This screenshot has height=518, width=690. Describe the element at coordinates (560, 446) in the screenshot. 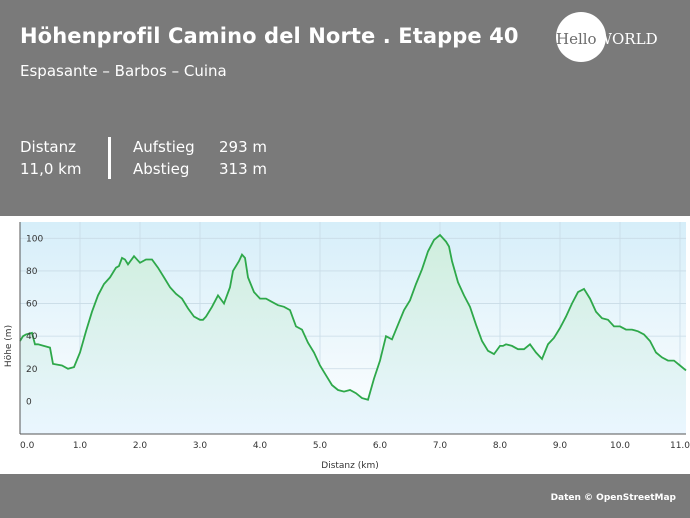

I see `x-tick-label: 9.0` at that location.